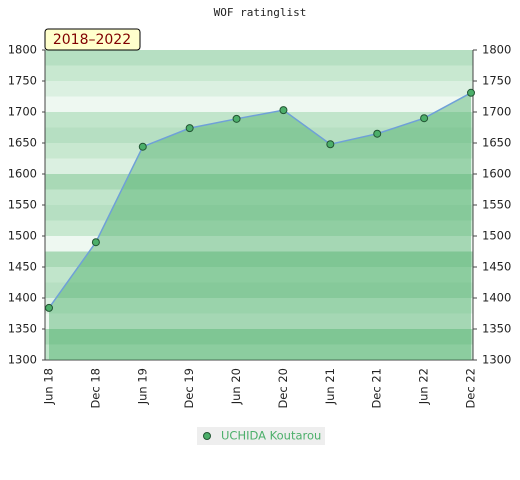 The width and height of the screenshot is (520, 480). What do you see at coordinates (207, 436) in the screenshot?
I see `legend-marker` at bounding box center [207, 436].